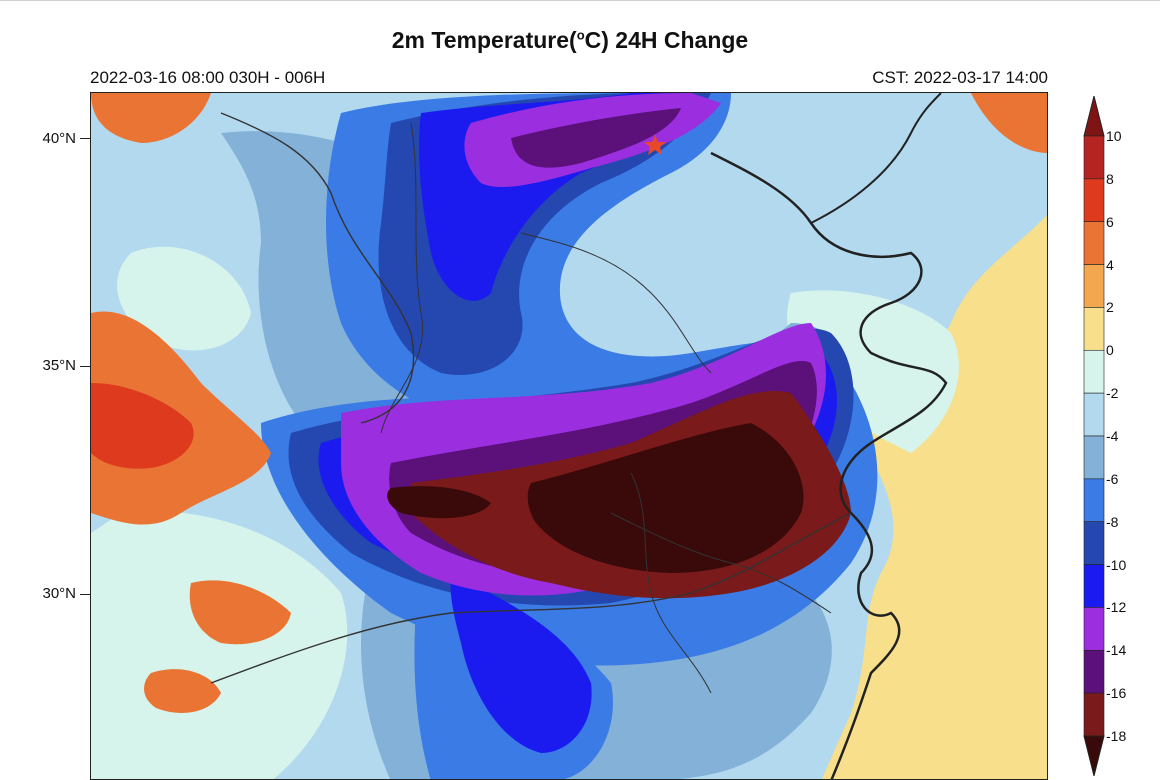 The width and height of the screenshot is (1160, 780). Describe the element at coordinates (876, 158) in the screenshot. I see `coastline-north` at that location.